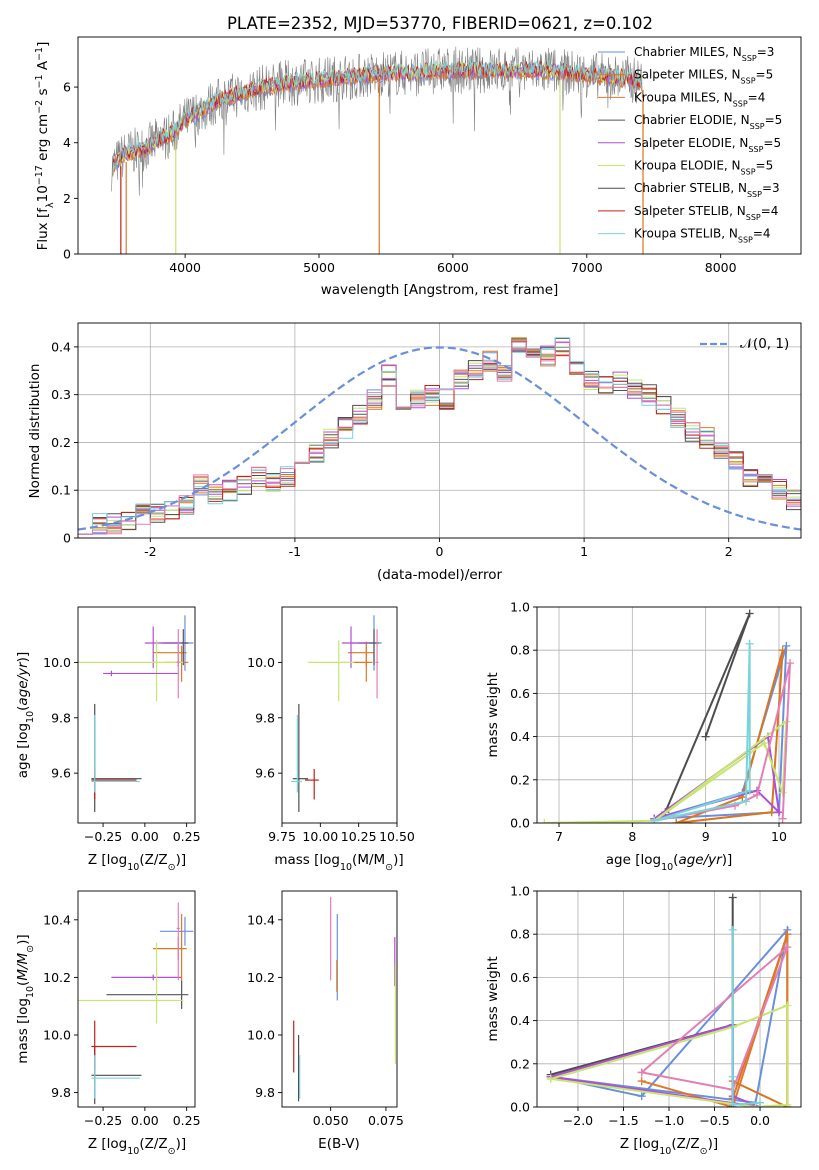  What do you see at coordinates (708, 122) in the screenshot?
I see `legend-entry: Chabrier ELODIE, NSSP=5` at bounding box center [708, 122].